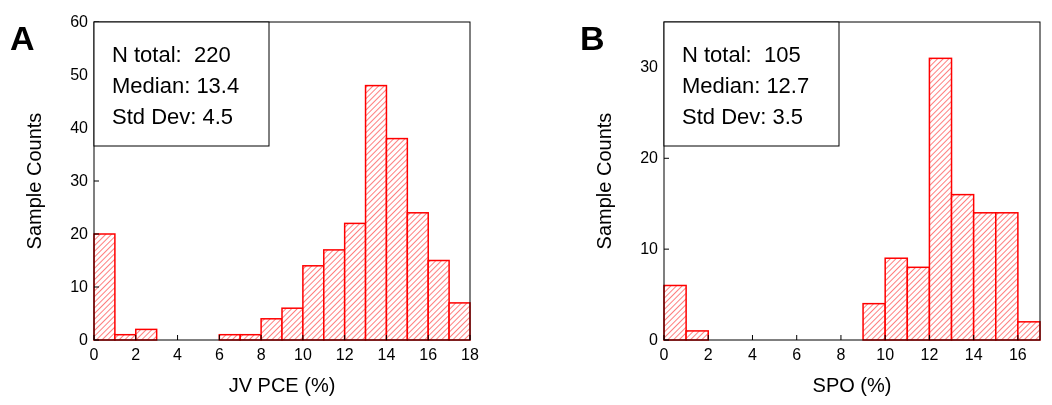  What do you see at coordinates (176, 85) in the screenshot?
I see `annotation: Median: 13.4` at bounding box center [176, 85].